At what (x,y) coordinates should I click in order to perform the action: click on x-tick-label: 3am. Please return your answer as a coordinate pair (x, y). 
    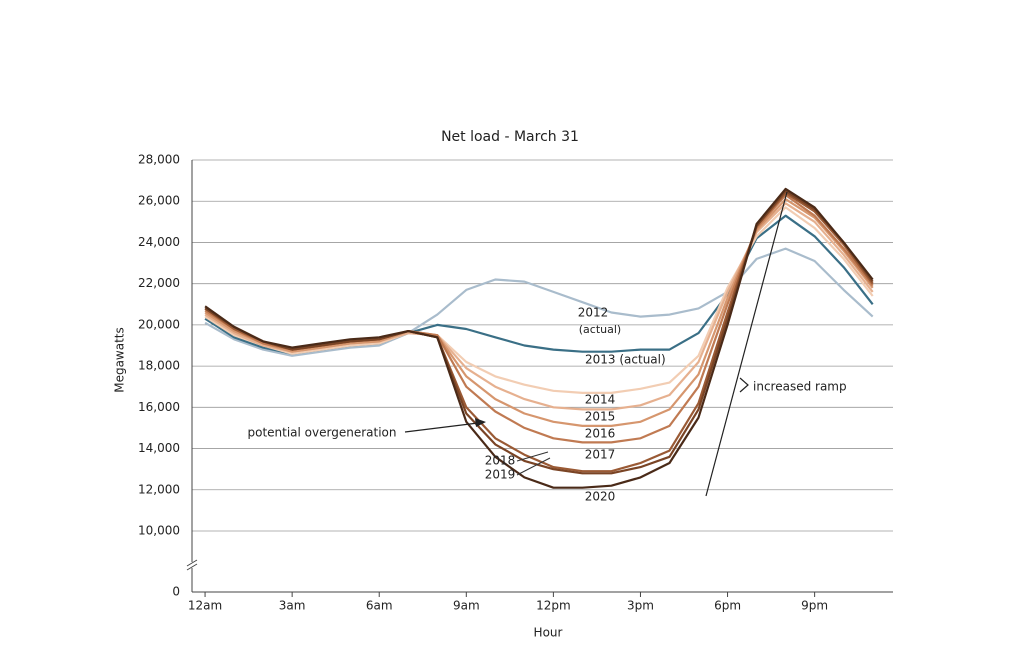
    Looking at the image, I should click on (292, 606).